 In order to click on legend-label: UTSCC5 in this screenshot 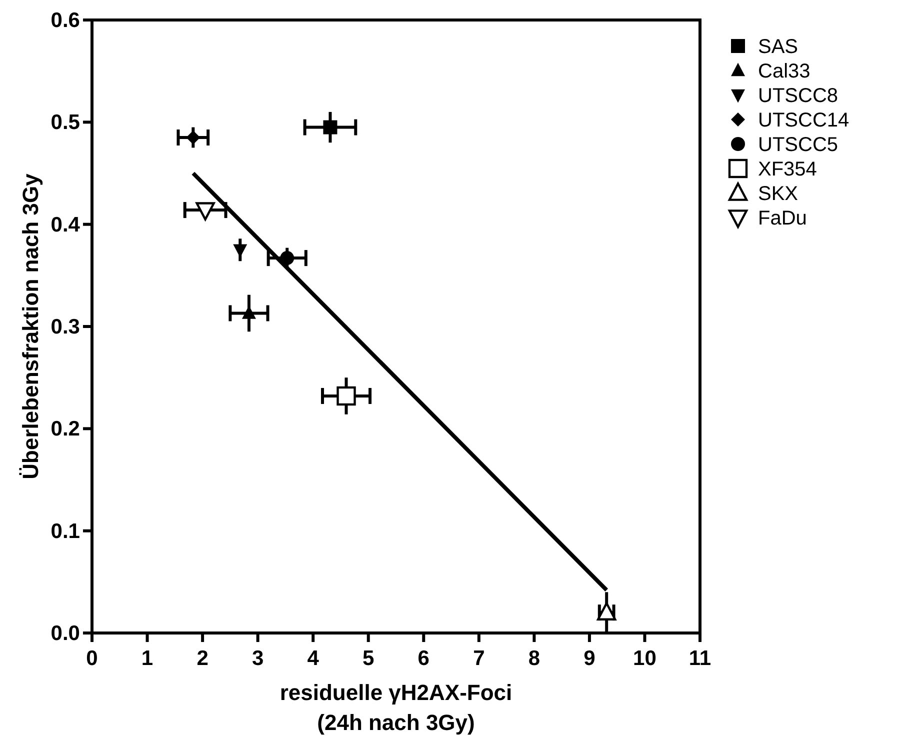, I will do `click(798, 145)`.